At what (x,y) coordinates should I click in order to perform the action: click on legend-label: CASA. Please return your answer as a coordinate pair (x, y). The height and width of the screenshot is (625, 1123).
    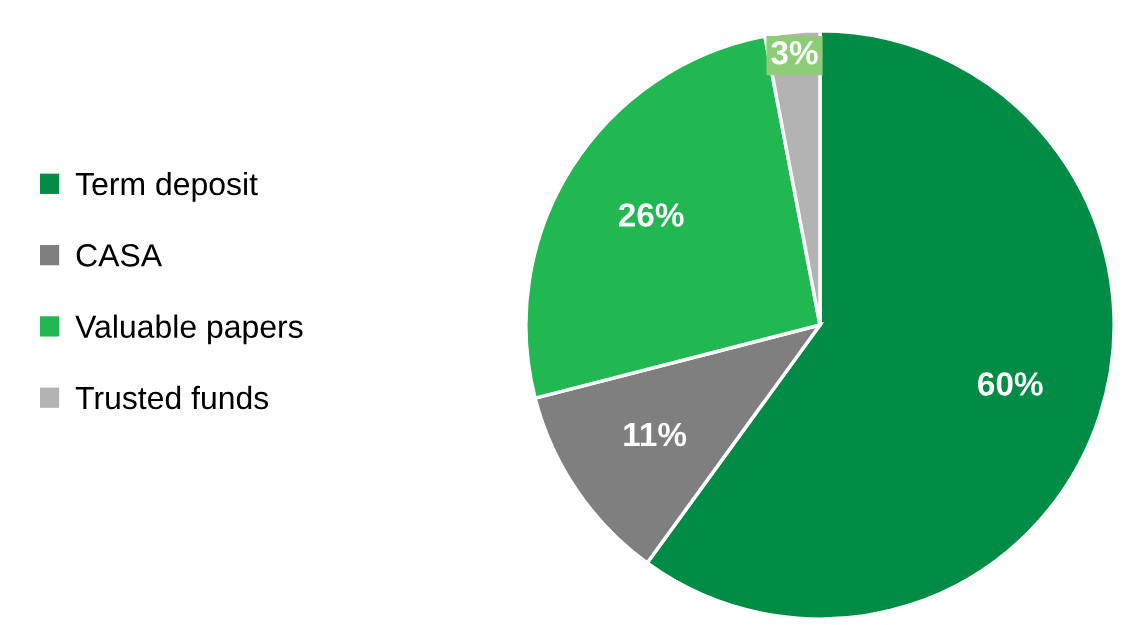
    Looking at the image, I should click on (119, 255).